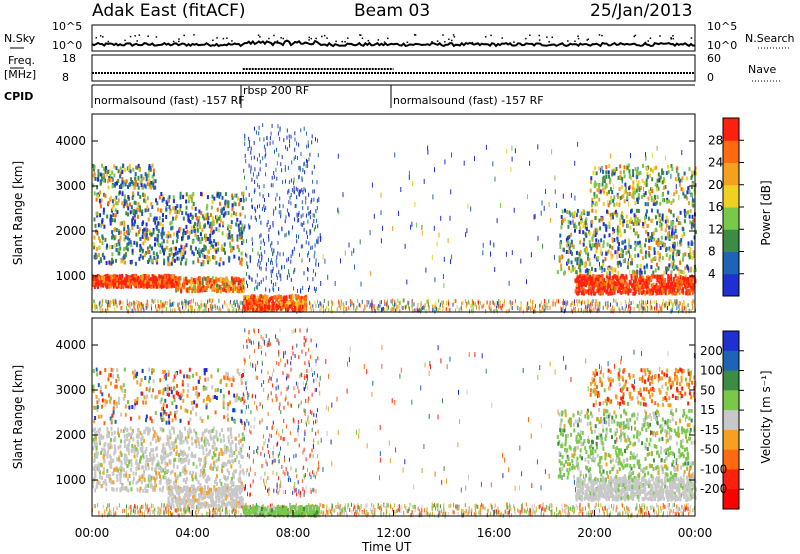 Image resolution: width=800 pixels, height=554 pixels. Describe the element at coordinates (393, 68) in the screenshot. I see `freq-frame` at that location.